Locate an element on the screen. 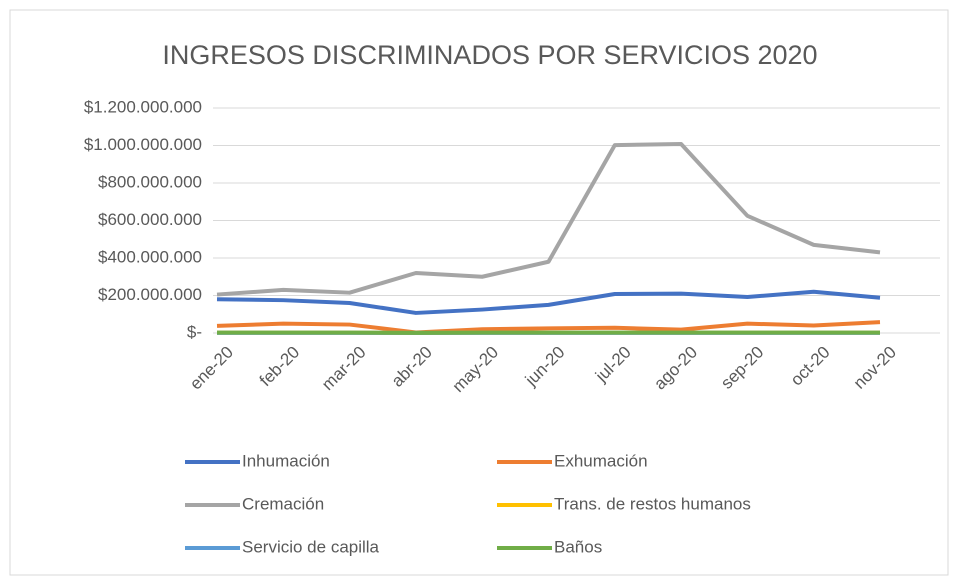 The width and height of the screenshot is (959, 586). legend-label: Exhumación is located at coordinates (601, 460).